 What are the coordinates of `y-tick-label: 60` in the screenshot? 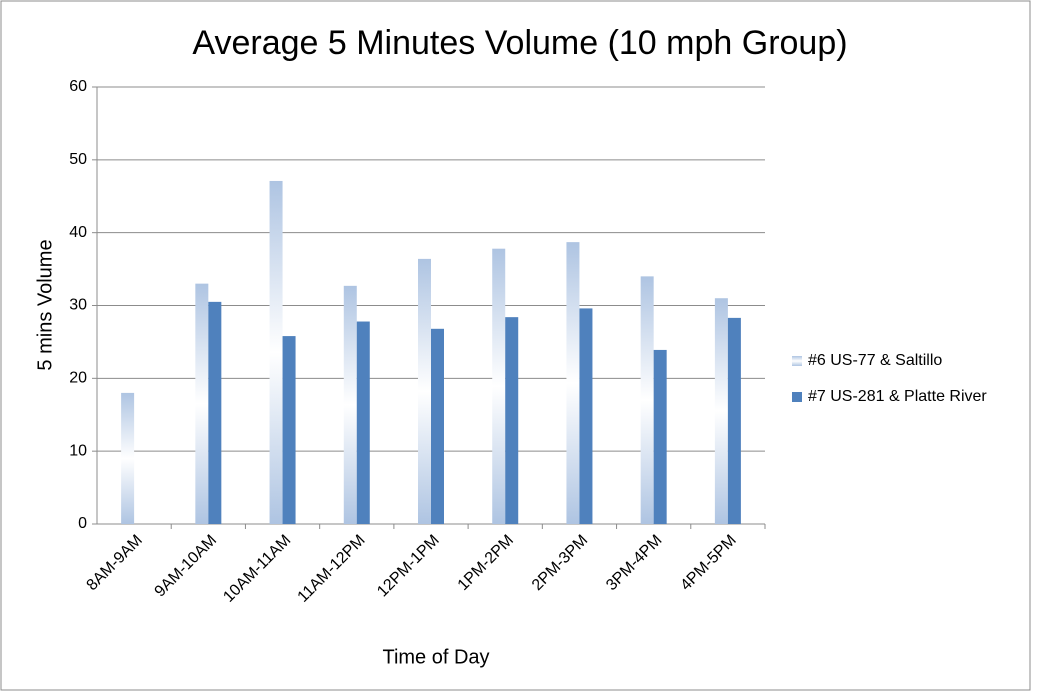 It's located at (78, 86).